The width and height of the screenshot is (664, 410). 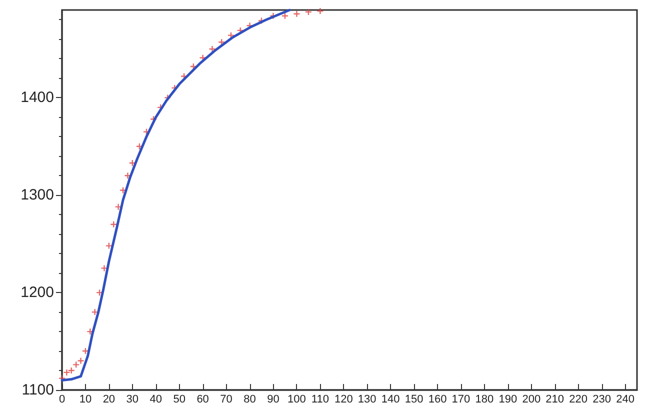 I want to click on x-tick-label: 240, so click(x=625, y=400).